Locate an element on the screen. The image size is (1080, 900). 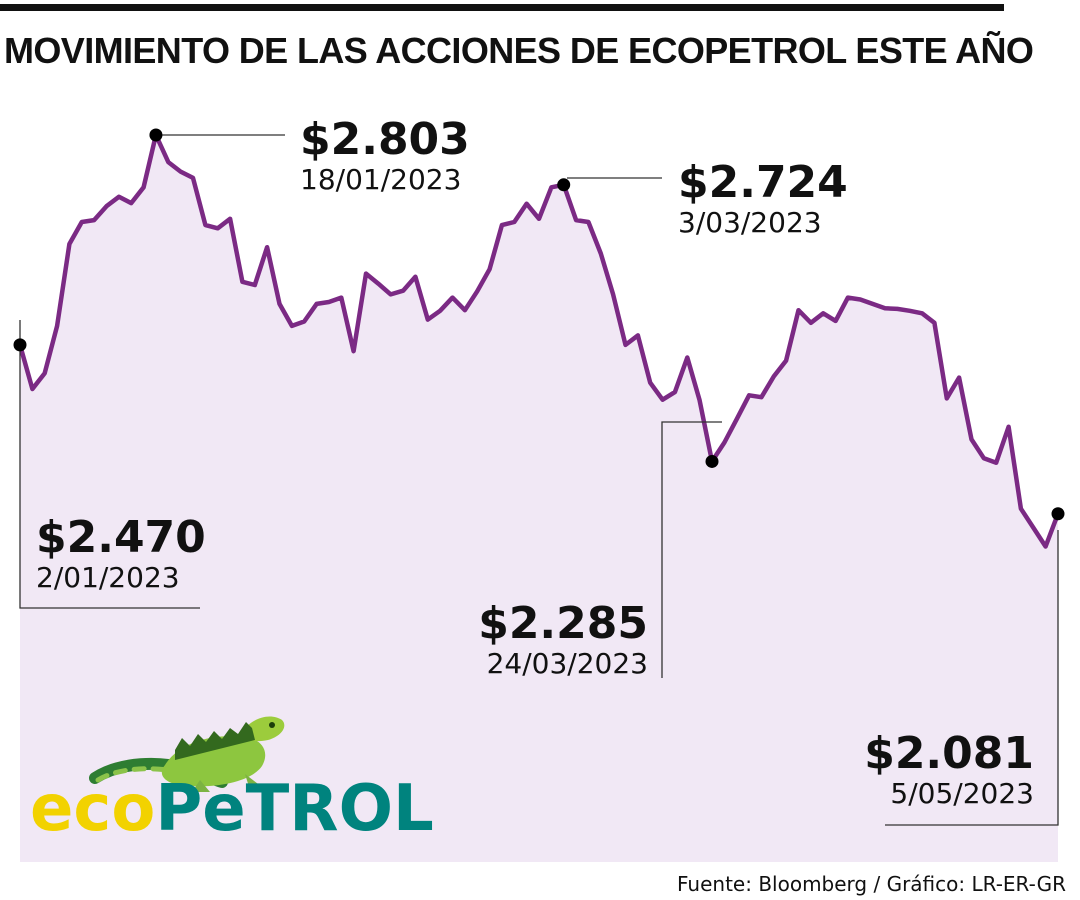
logo-part-eco: eco is located at coordinates (92, 809).